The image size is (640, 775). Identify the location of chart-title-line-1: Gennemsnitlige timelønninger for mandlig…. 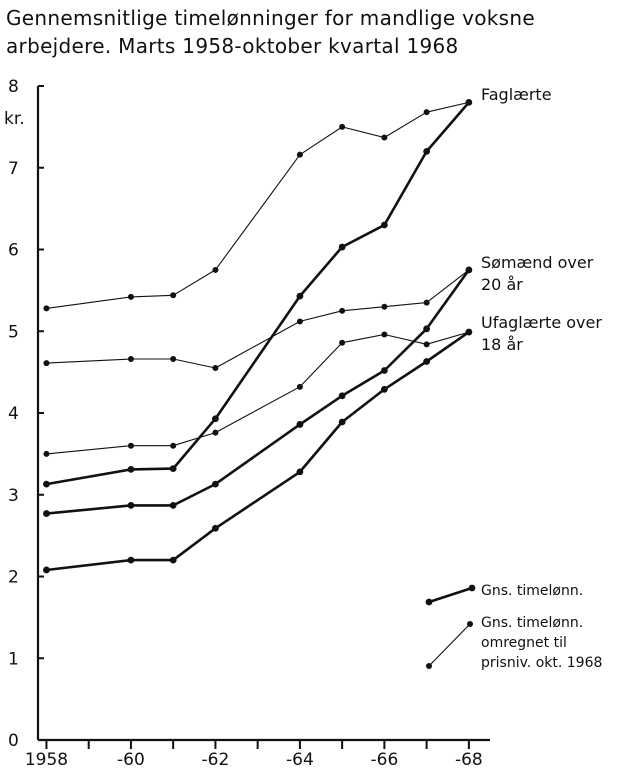
(270, 18).